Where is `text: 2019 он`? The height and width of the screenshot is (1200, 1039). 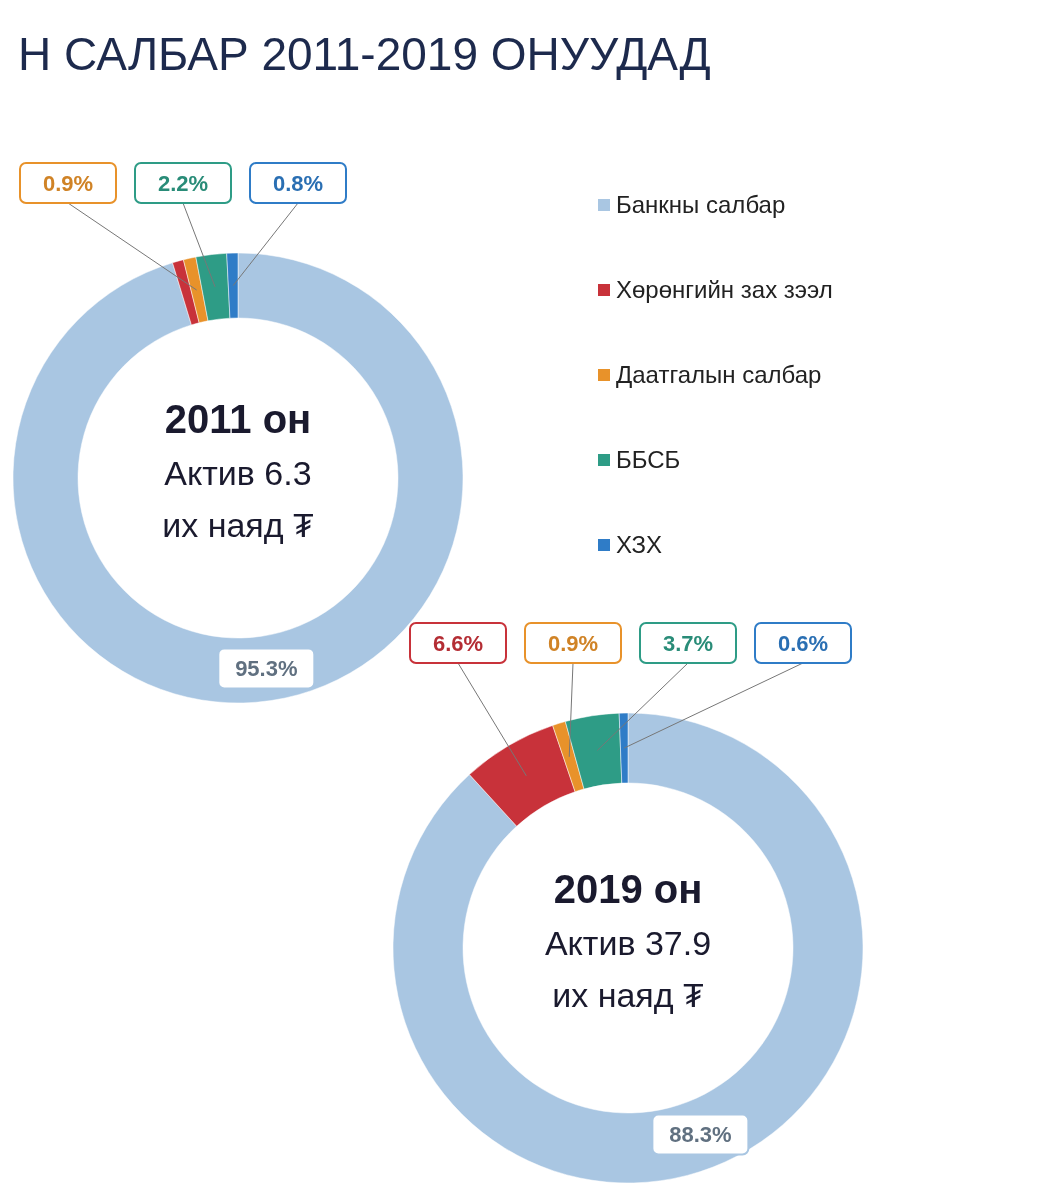 text: 2019 он is located at coordinates (628, 889).